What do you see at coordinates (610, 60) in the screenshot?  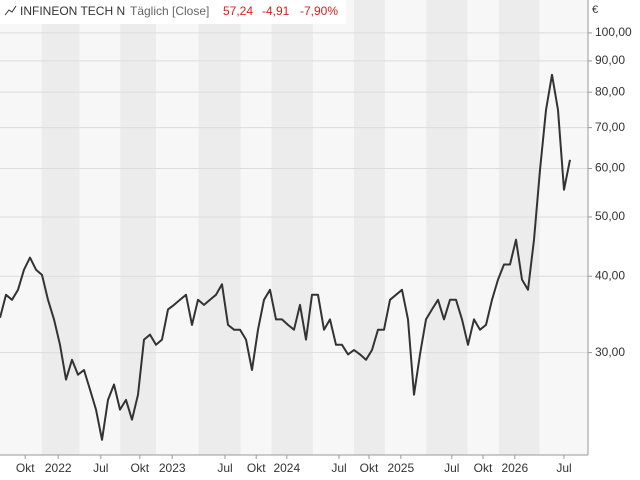 I see `y-tick-label: 90,00` at bounding box center [610, 60].